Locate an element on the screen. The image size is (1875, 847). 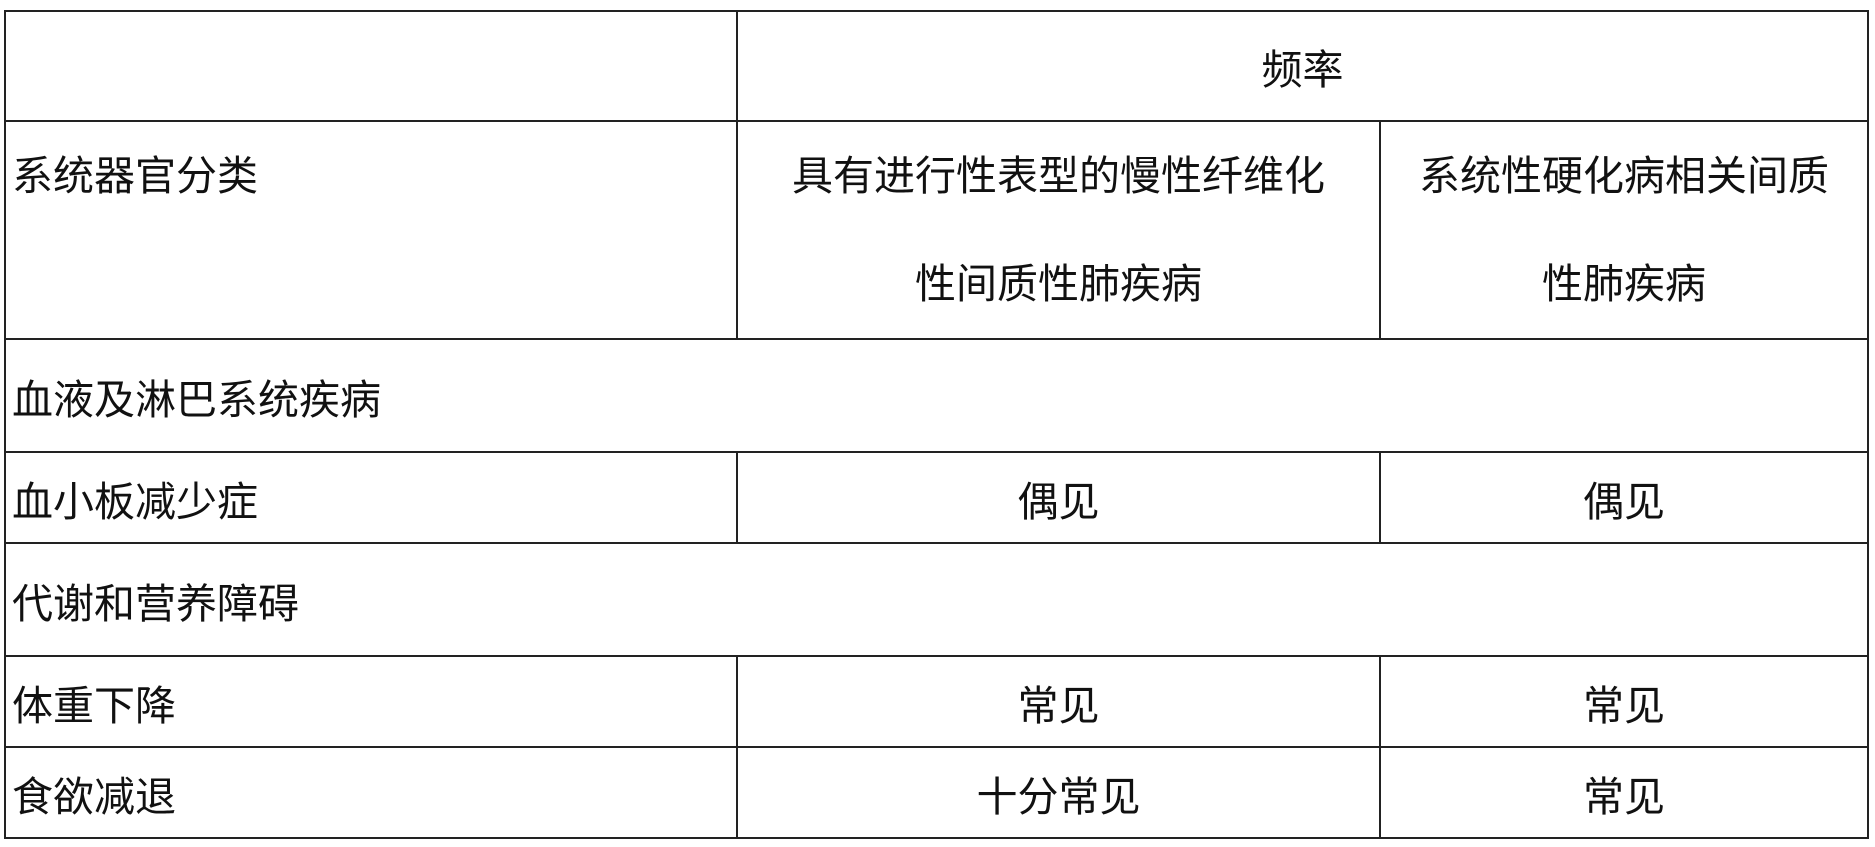
frequency-header: 频率 is located at coordinates (1302, 66).